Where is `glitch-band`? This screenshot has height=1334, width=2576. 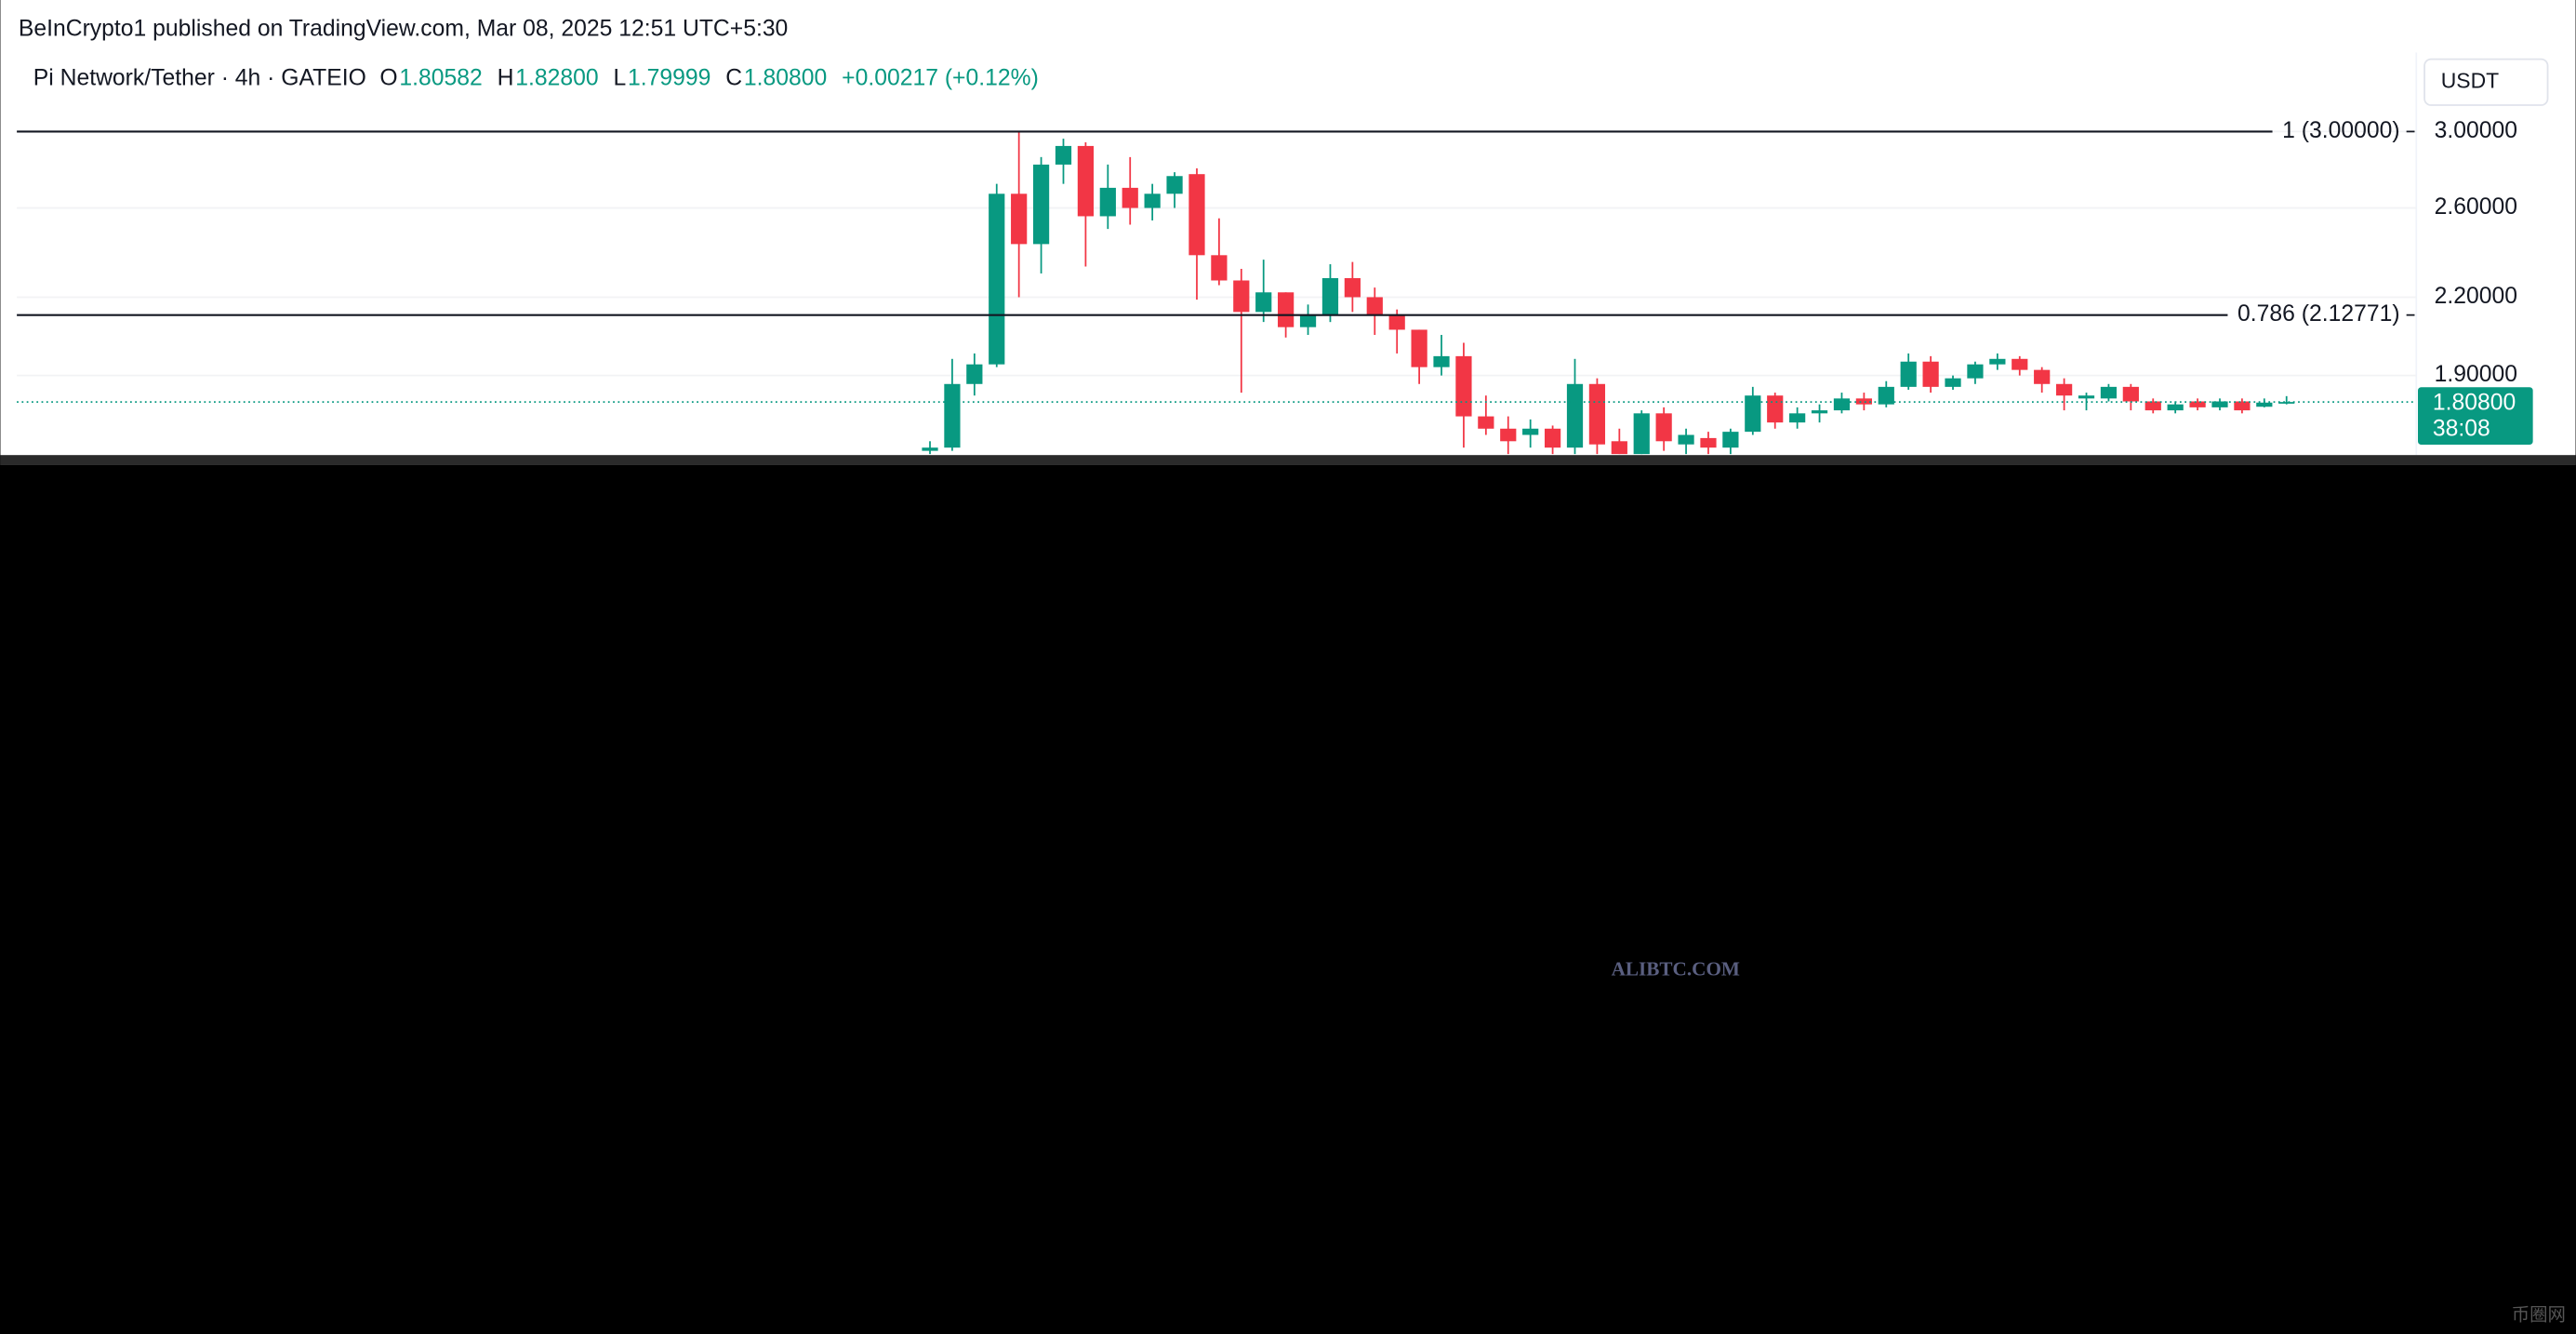 glitch-band is located at coordinates (1288, 460).